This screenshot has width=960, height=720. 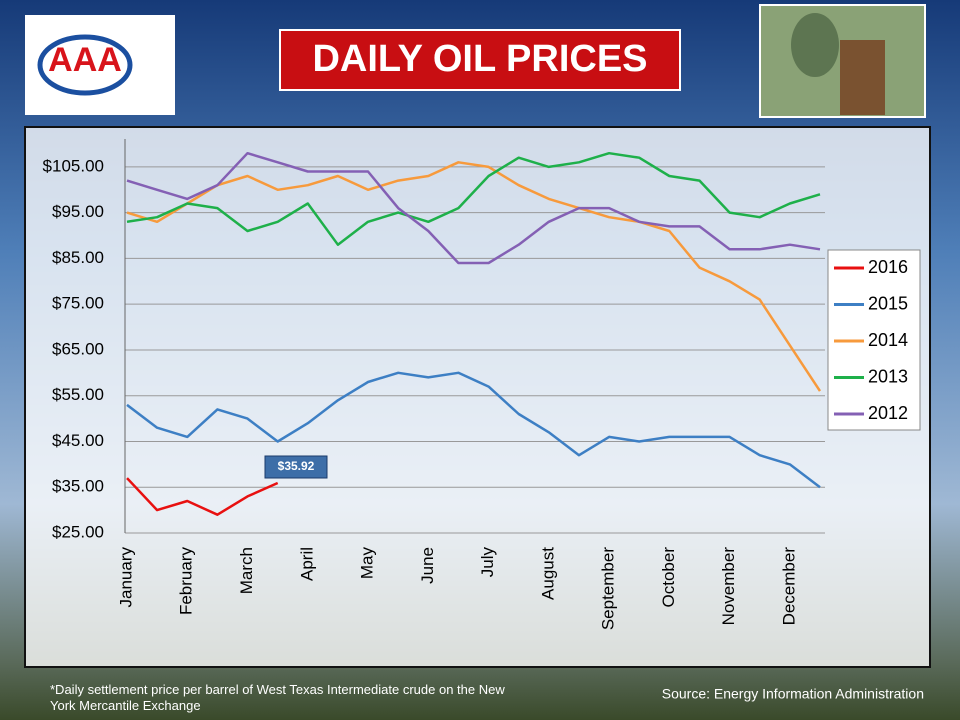 What do you see at coordinates (78, 440) in the screenshot?
I see `y-tick-label: $45.00` at bounding box center [78, 440].